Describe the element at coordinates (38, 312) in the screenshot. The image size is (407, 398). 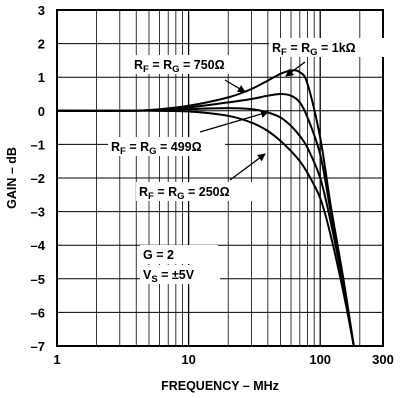
I see `y-tick-label: –6` at that location.